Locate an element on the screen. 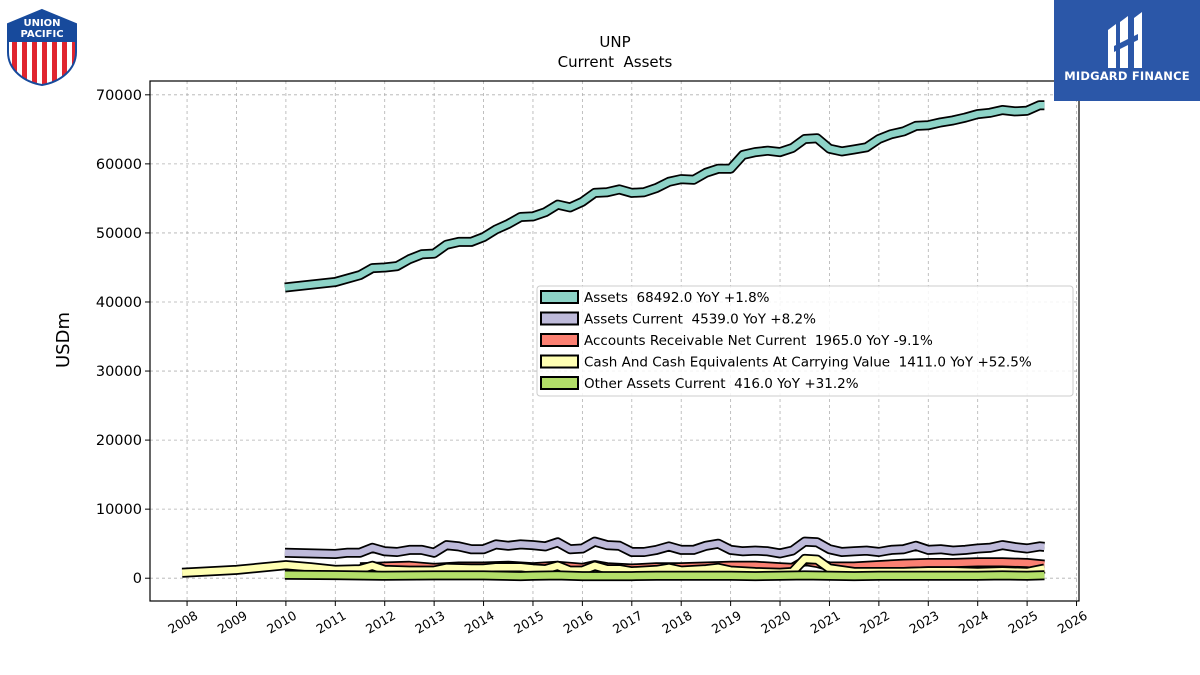 The width and height of the screenshot is (1200, 675). x-tick-label: 2025 is located at coordinates (1022, 622).